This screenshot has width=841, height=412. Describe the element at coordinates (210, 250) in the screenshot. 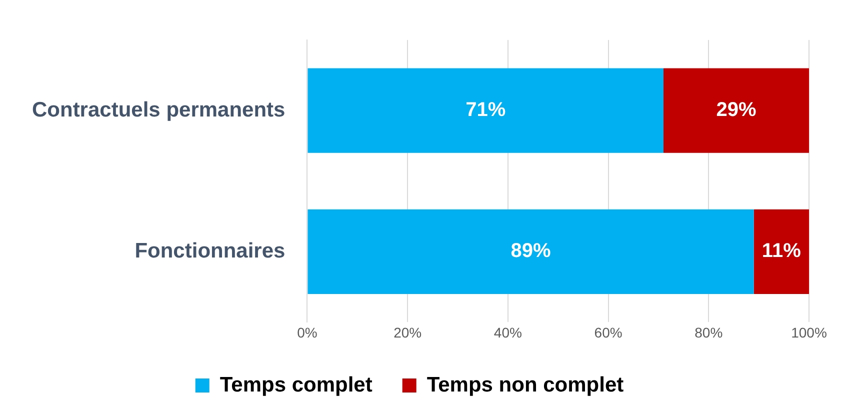

I see `y-tick-label: Fonctionnaires` at that location.